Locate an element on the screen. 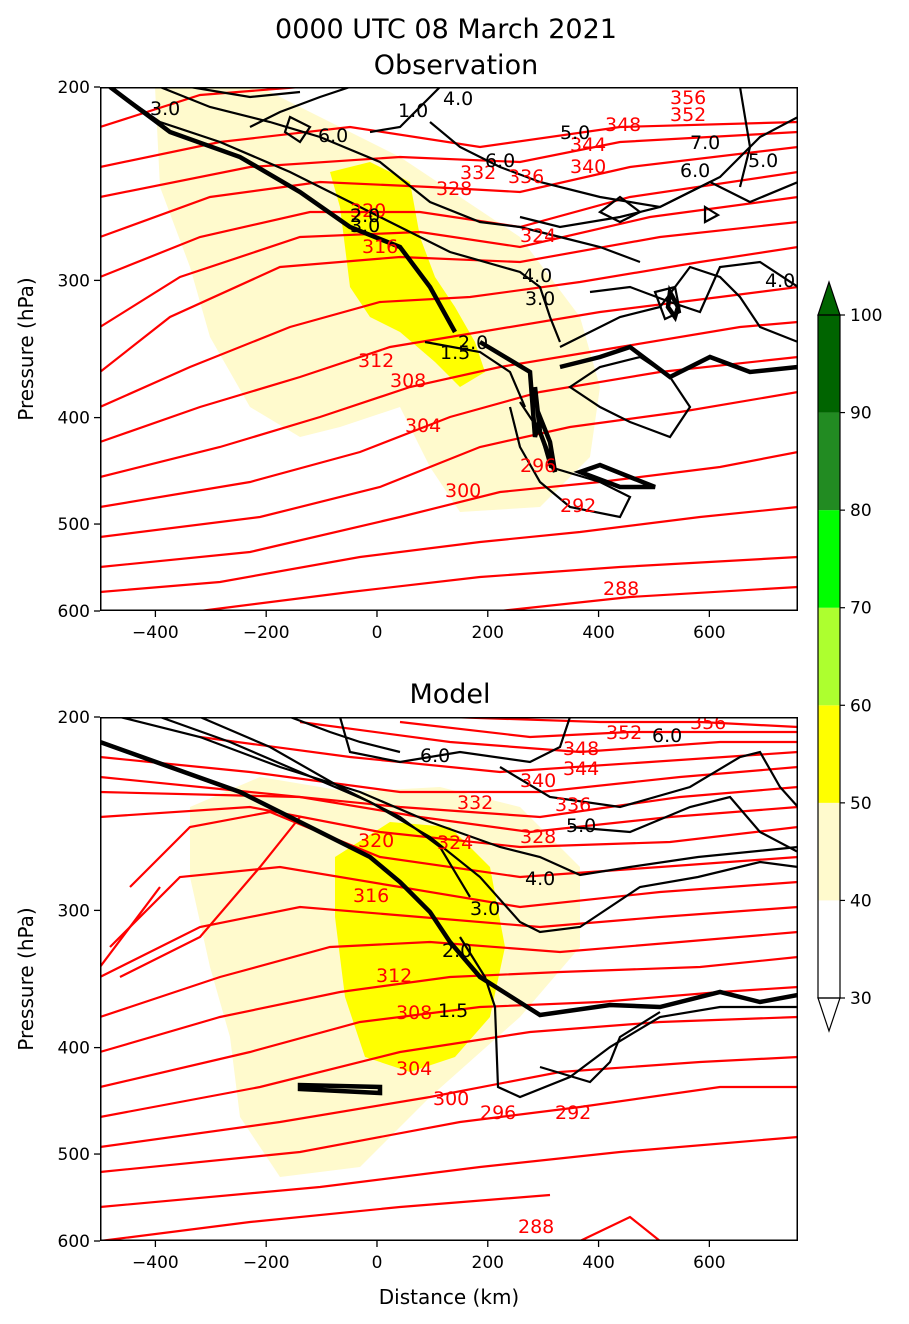 The height and width of the screenshot is (1324, 909). x-tick-label: 0 is located at coordinates (377, 633).